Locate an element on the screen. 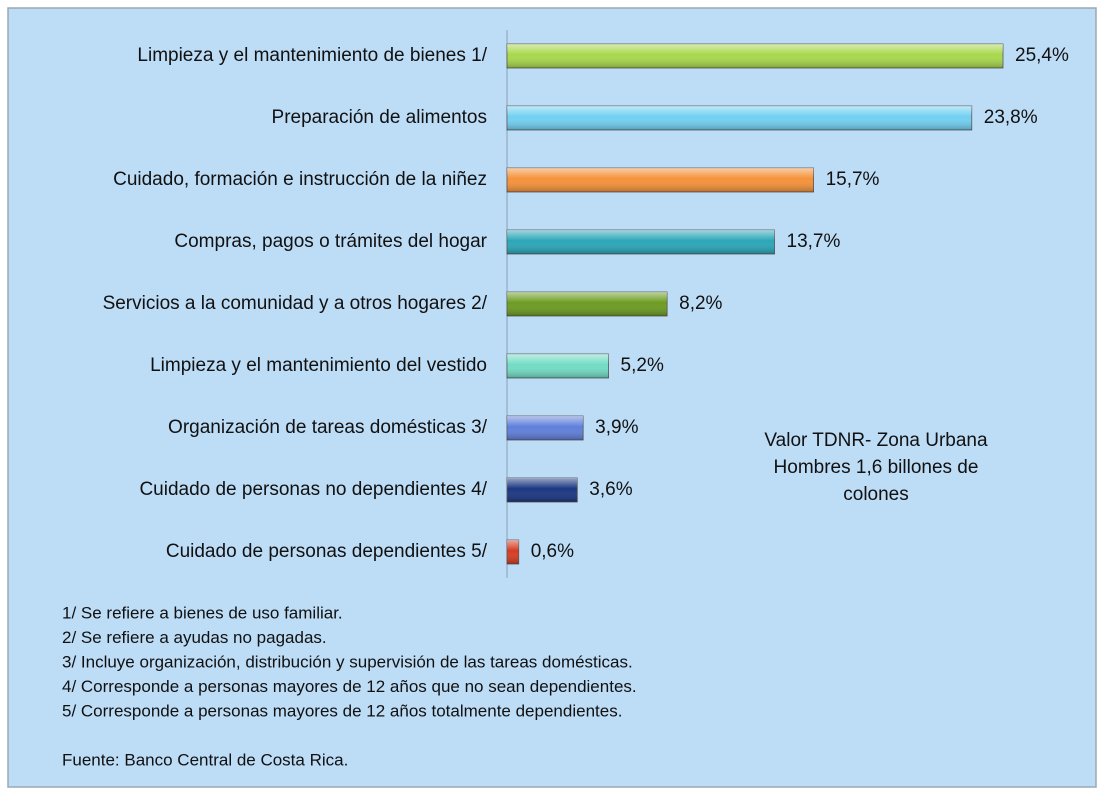  value-label: 13,7% is located at coordinates (814, 241).